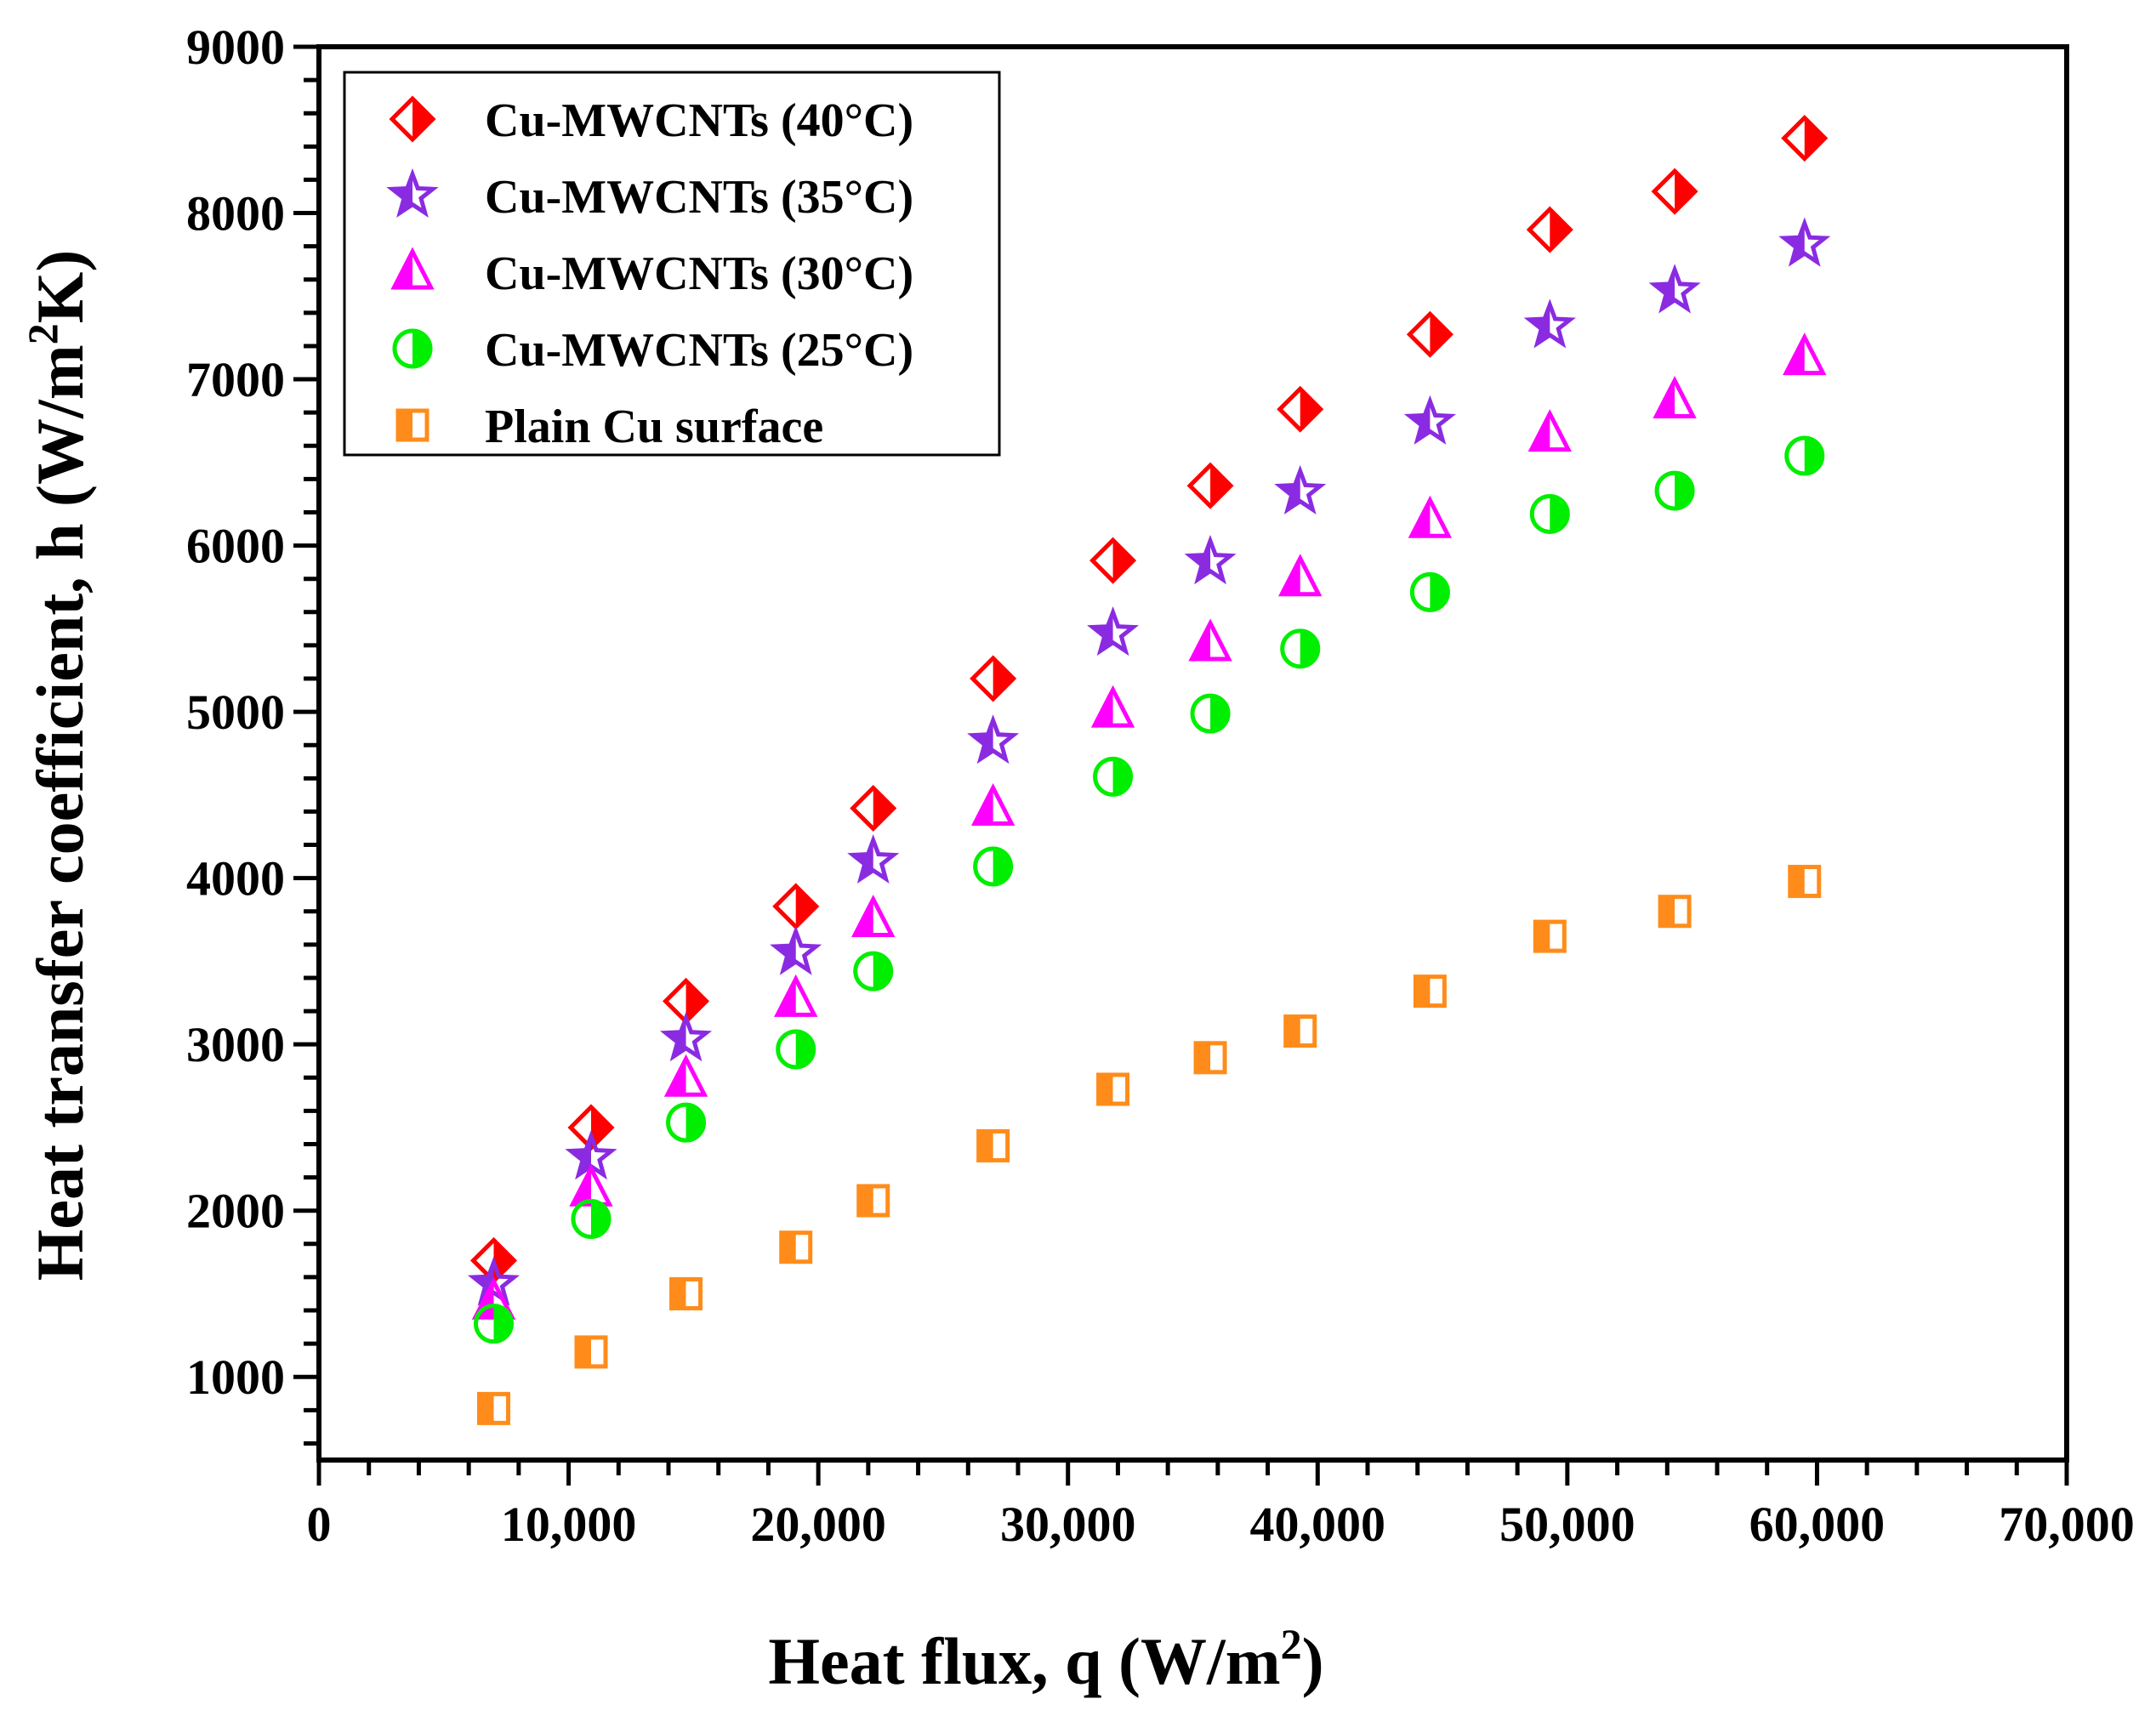 Image resolution: width=2156 pixels, height=1716 pixels. Describe the element at coordinates (699, 197) in the screenshot. I see `legend-label: Cu-MWCNTs (35°C)` at that location.